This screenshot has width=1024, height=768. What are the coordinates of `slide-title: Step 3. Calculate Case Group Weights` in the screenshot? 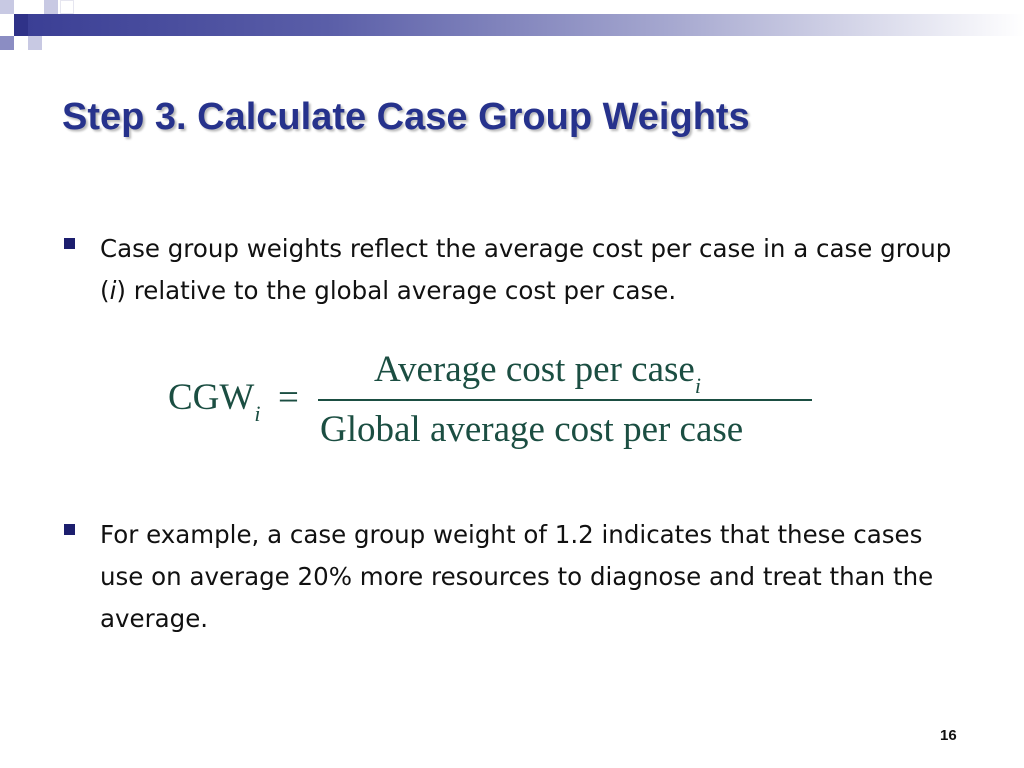 It's located at (406, 117).